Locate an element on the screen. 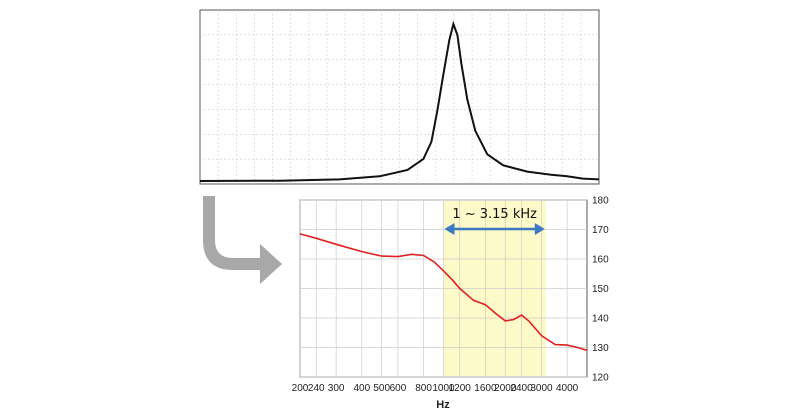  transition-arrow-icon is located at coordinates (242, 240).